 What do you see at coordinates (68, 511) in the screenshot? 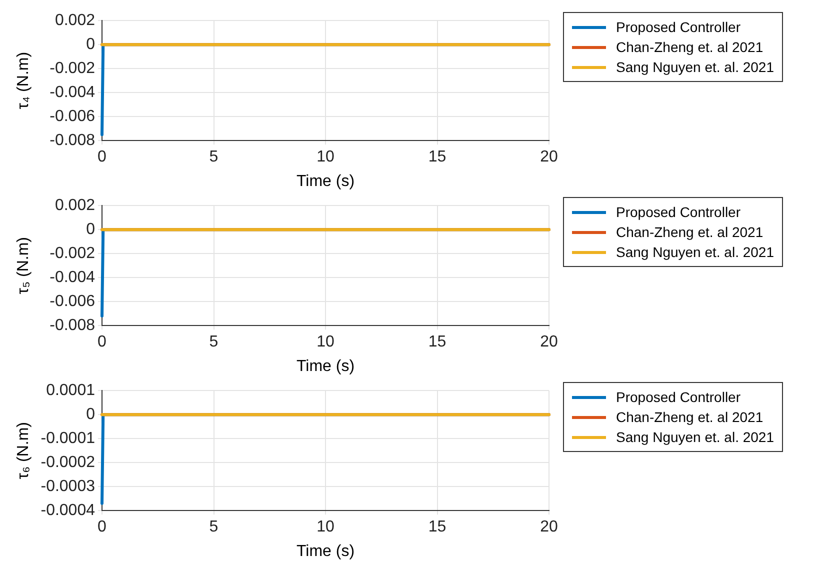
I see `y-tick-label: -0.0004` at bounding box center [68, 511].